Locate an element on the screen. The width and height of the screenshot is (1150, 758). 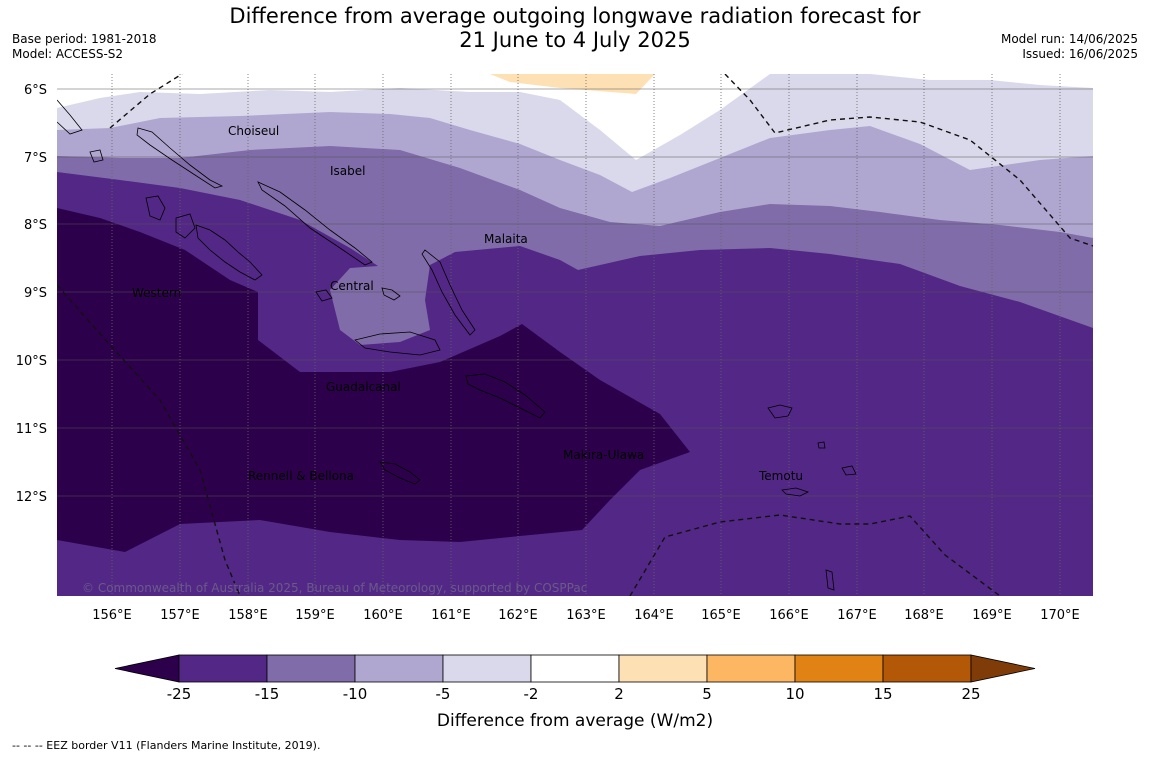
lon-label: 159°E is located at coordinates (315, 615).